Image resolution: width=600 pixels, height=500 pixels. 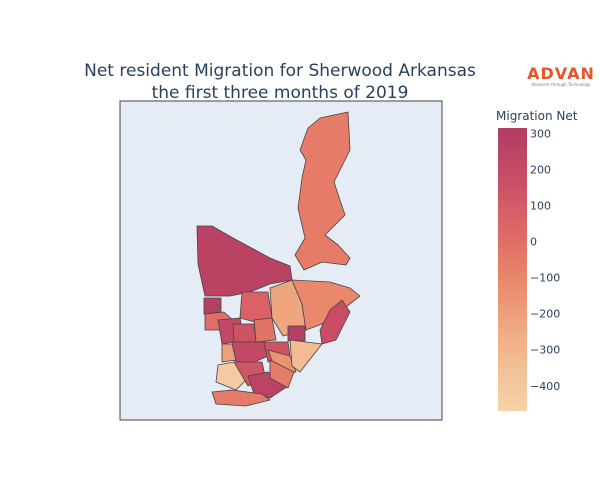 What do you see at coordinates (335, 322) in the screenshot?
I see `region-far-east-tract` at bounding box center [335, 322].